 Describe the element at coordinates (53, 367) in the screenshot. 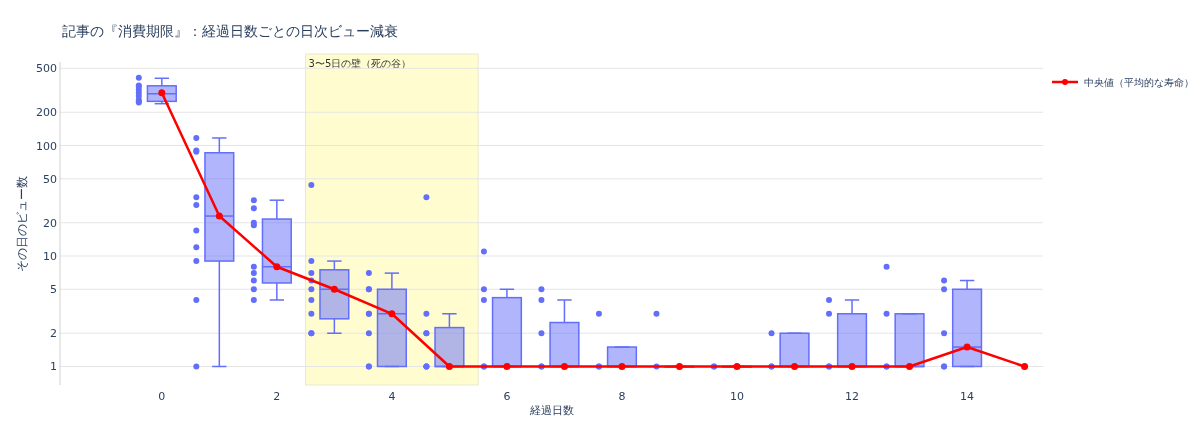

I see `y-tick-label: 1` at that location.